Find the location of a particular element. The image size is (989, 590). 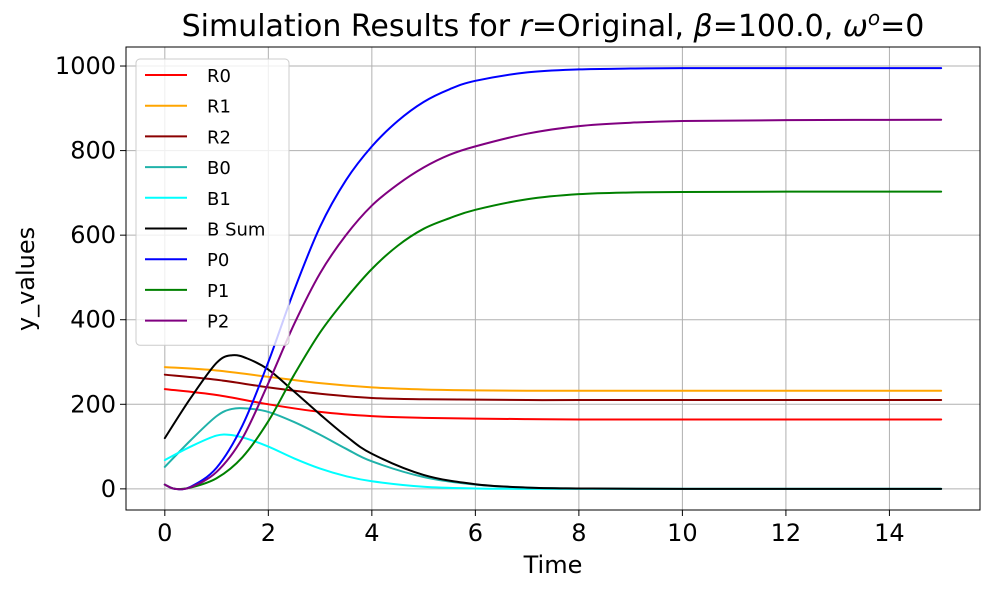

y-tick-label: 200 is located at coordinates (93, 404).